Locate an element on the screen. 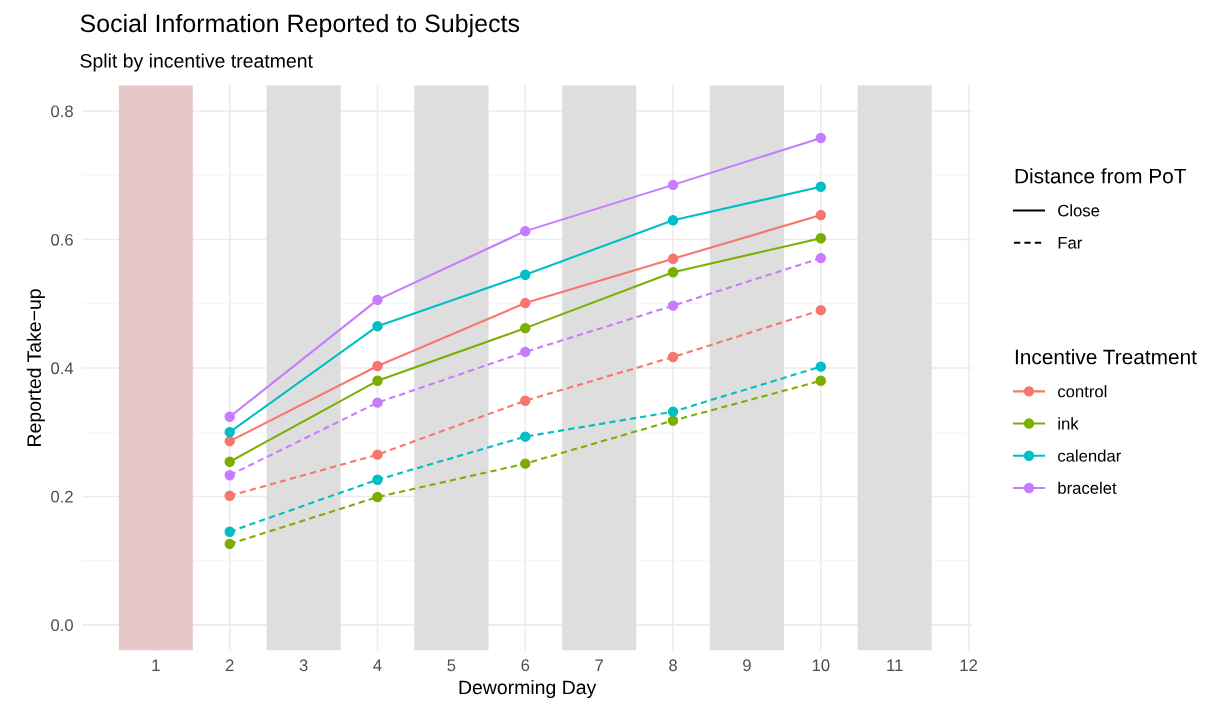 The image size is (1223, 711). x-tick-label: 3 is located at coordinates (303, 665).